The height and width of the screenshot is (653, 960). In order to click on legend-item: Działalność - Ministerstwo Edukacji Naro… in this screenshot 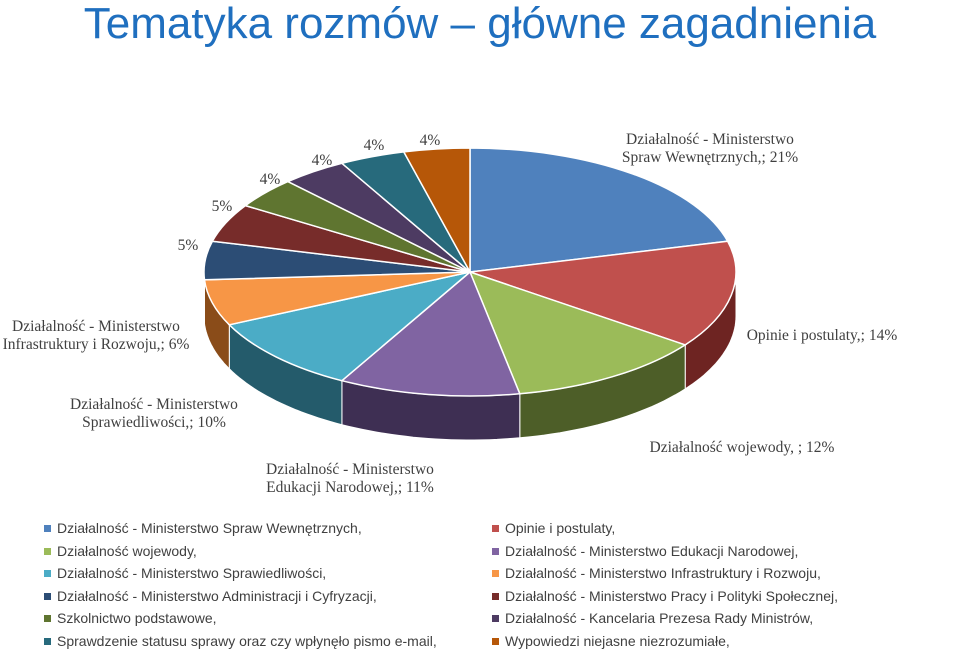, I will do `click(645, 551)`.